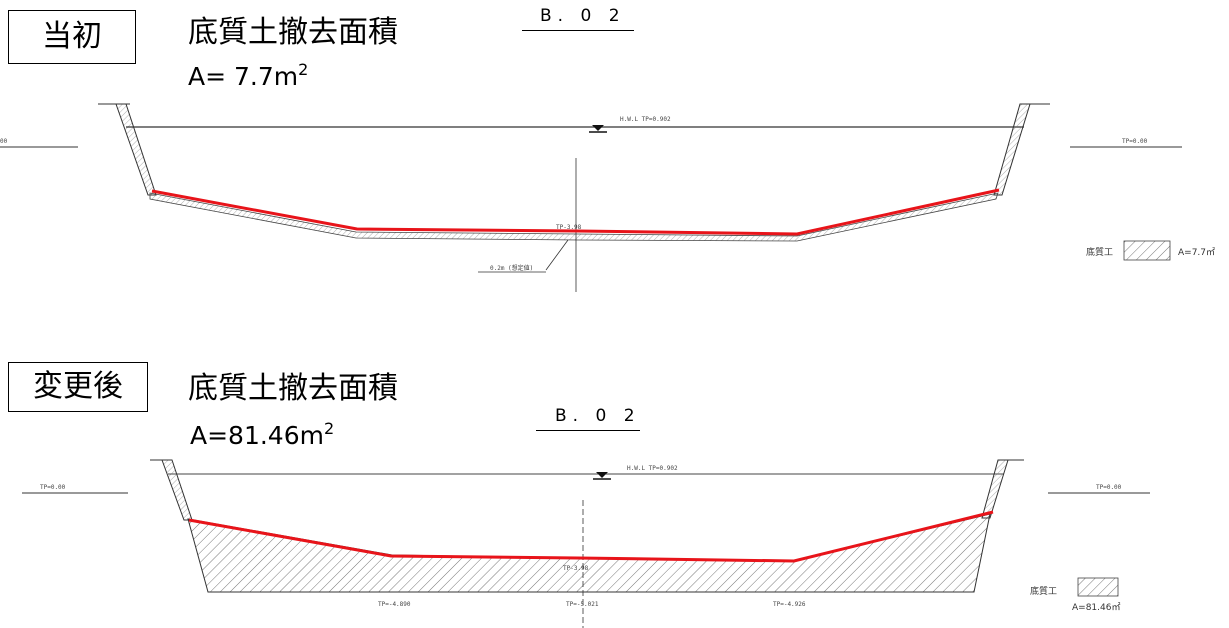  I want to click on original-red-line, so click(575, 212).